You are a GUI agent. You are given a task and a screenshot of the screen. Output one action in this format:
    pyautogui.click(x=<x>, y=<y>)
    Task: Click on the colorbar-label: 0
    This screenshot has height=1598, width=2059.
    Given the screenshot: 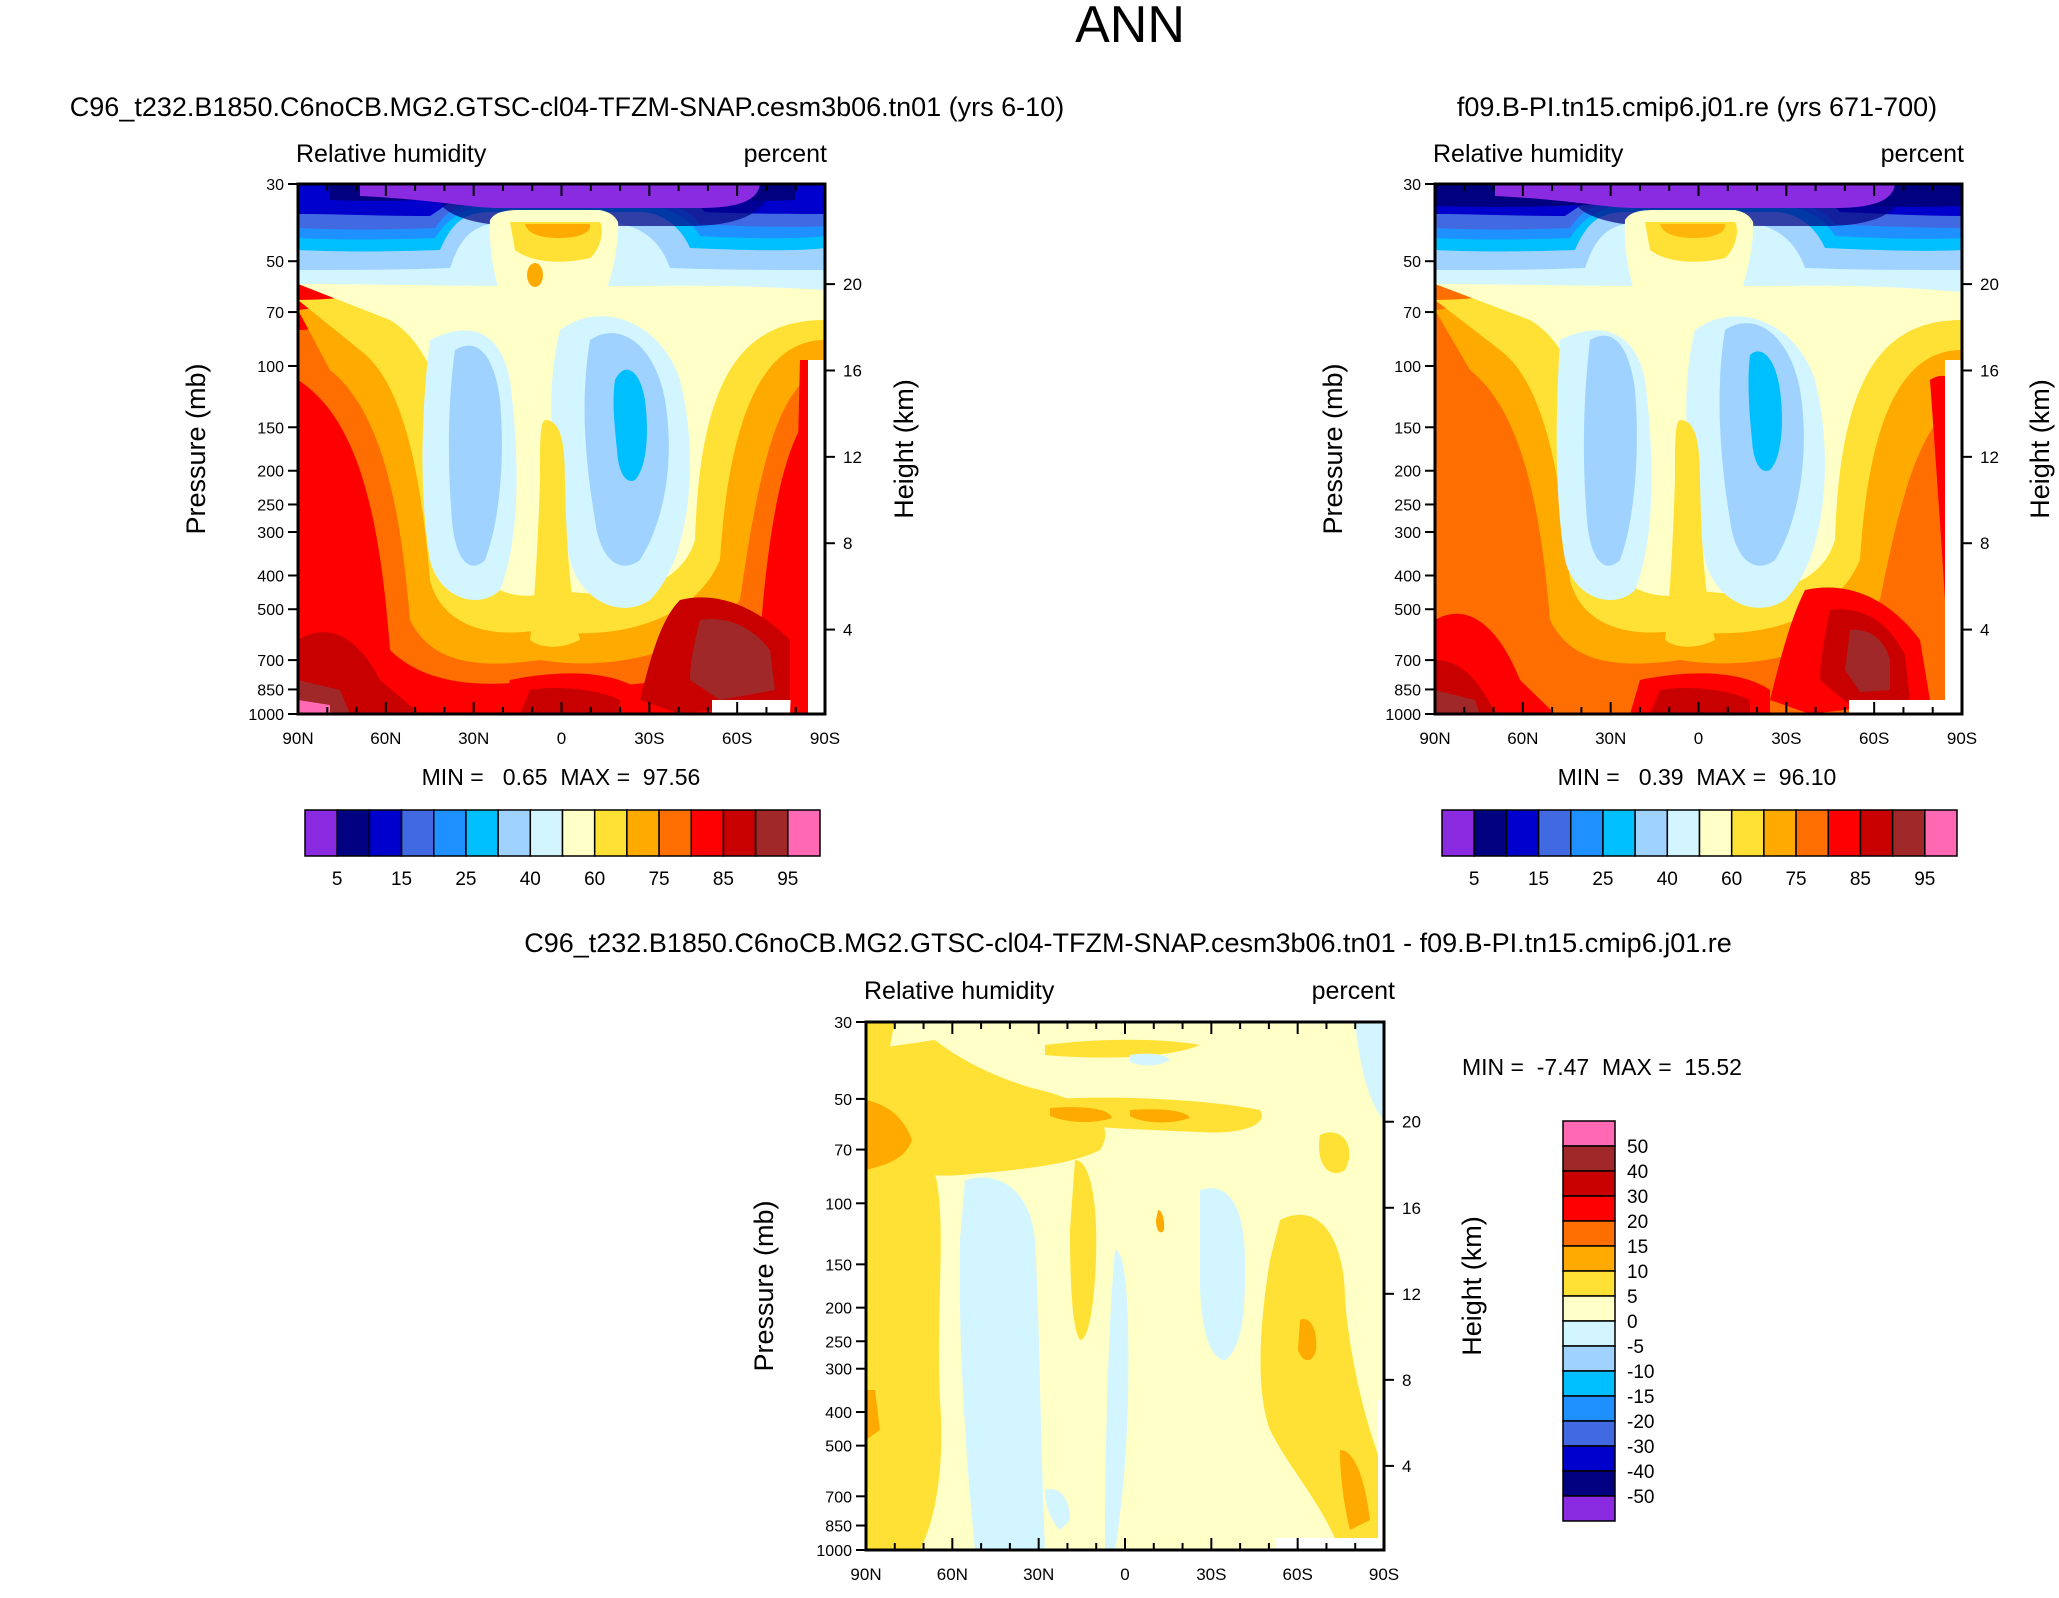 What is the action you would take?
    pyautogui.click(x=1632, y=1322)
    